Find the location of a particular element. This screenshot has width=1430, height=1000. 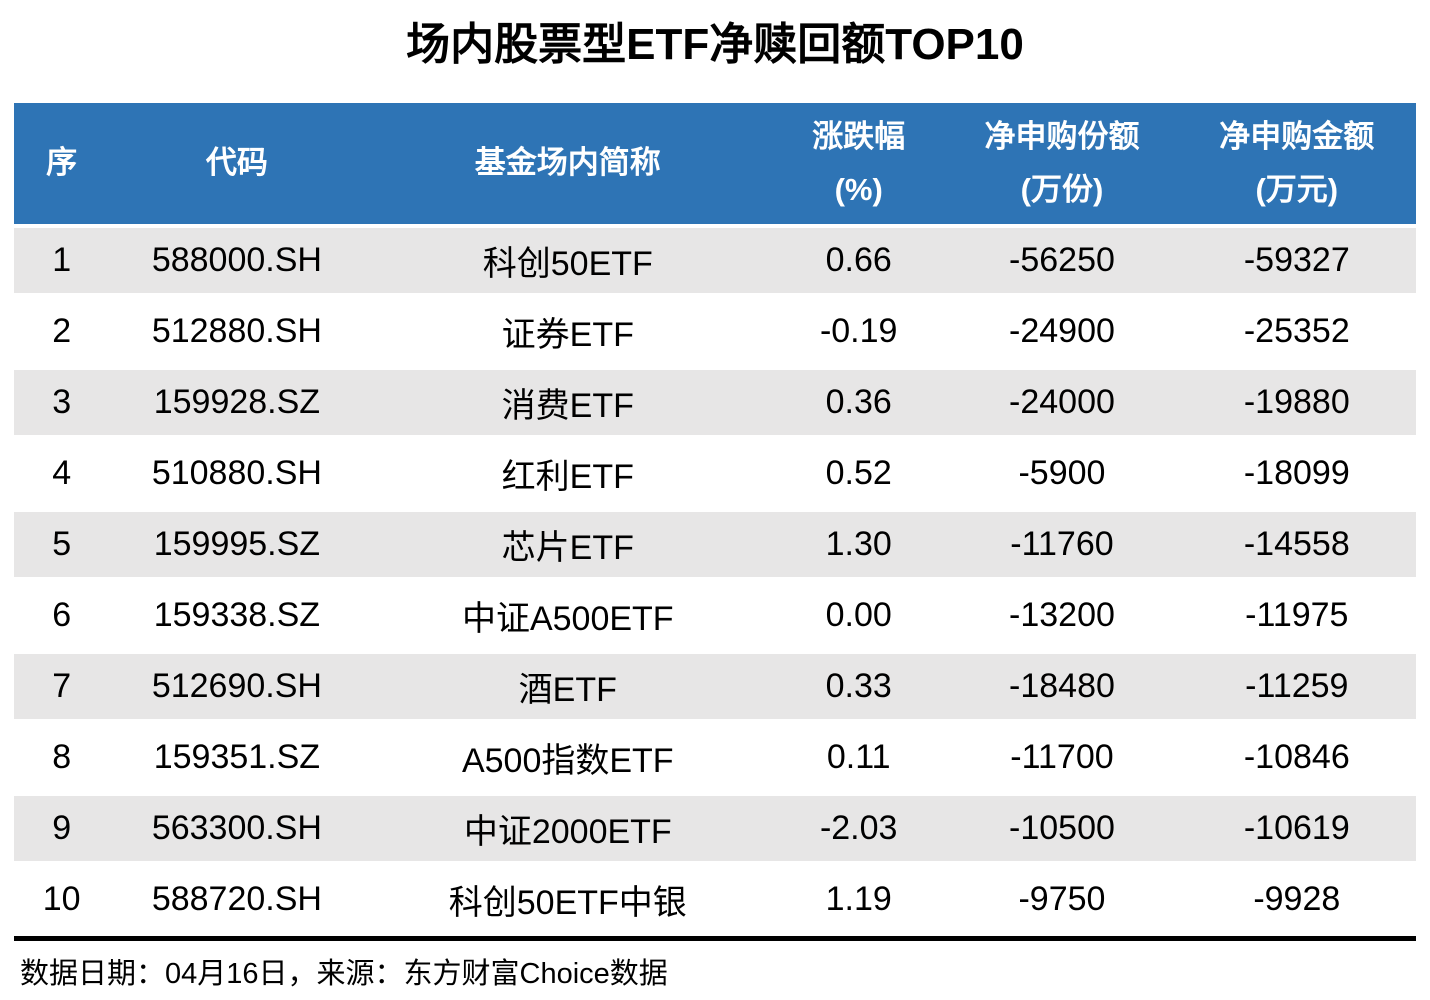

table-cell: 1.19 is located at coordinates (858, 899).